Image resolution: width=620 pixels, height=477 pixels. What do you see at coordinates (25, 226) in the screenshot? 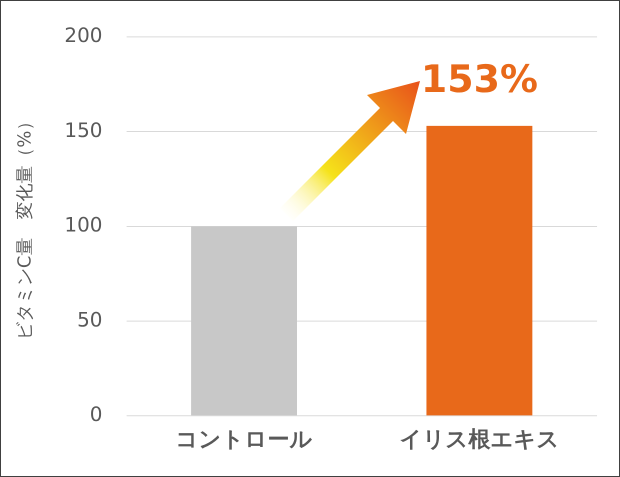
I see `y-axis-title: ビタミンC量 変化量（%）` at bounding box center [25, 226].